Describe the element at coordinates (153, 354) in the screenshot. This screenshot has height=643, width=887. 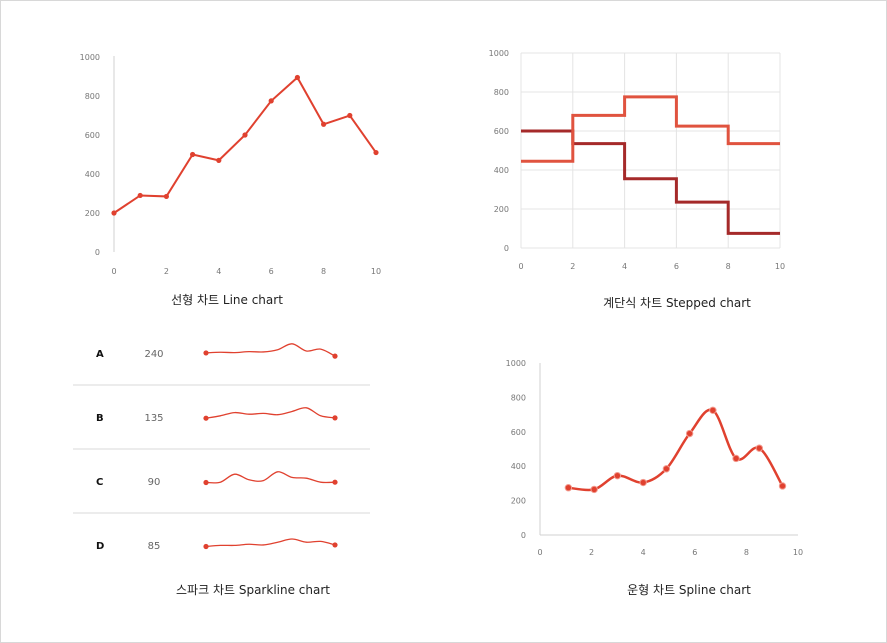
I see `sparkline-row-value: 240` at that location.